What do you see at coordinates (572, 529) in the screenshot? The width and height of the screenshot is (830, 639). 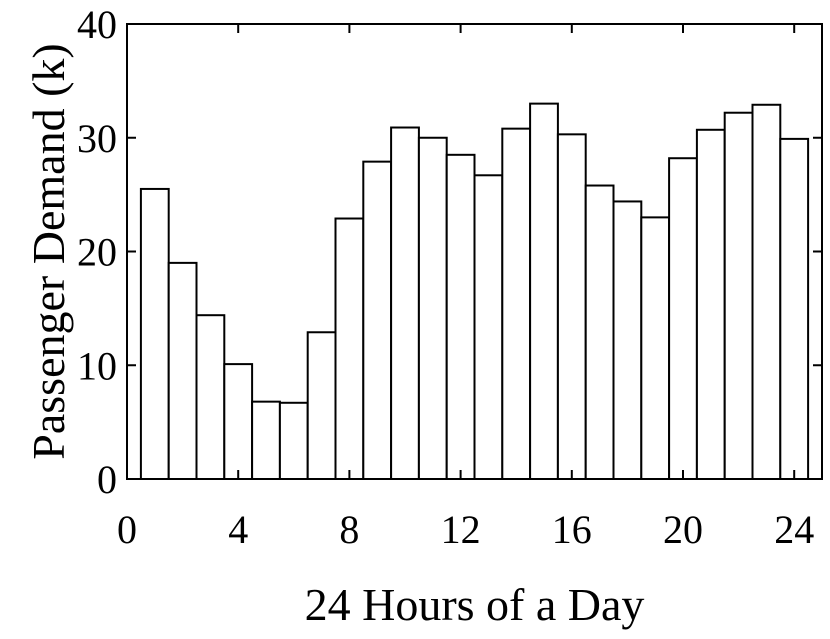 I see `x-tick-label-16: 16` at bounding box center [572, 529].